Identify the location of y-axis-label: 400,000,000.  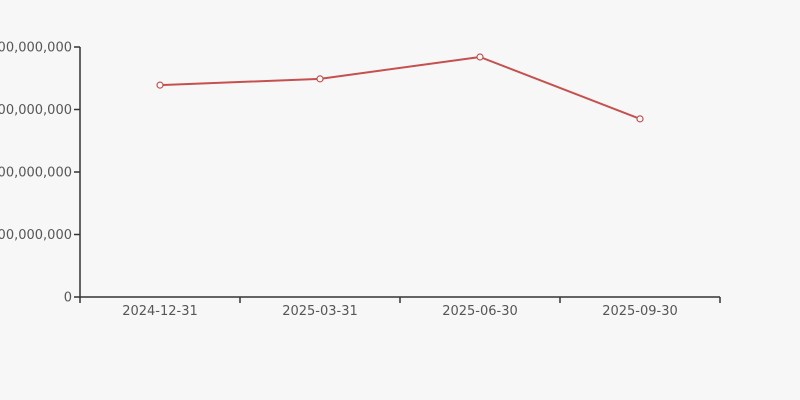
(36, 173).